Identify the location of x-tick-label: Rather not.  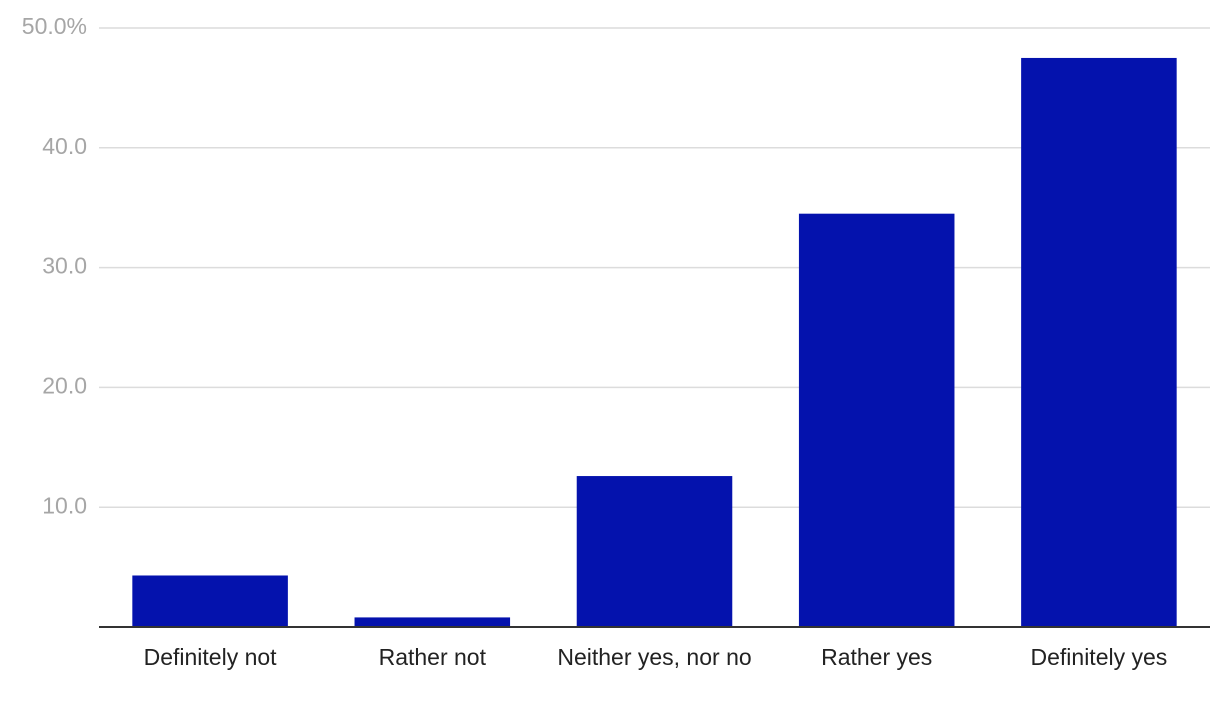
(432, 657).